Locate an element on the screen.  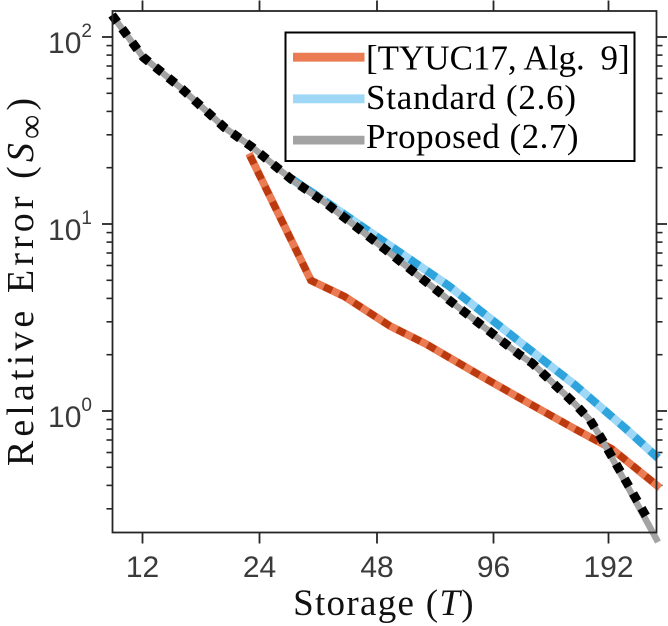
svg-text: Storage (T) is located at coordinates (384, 603).